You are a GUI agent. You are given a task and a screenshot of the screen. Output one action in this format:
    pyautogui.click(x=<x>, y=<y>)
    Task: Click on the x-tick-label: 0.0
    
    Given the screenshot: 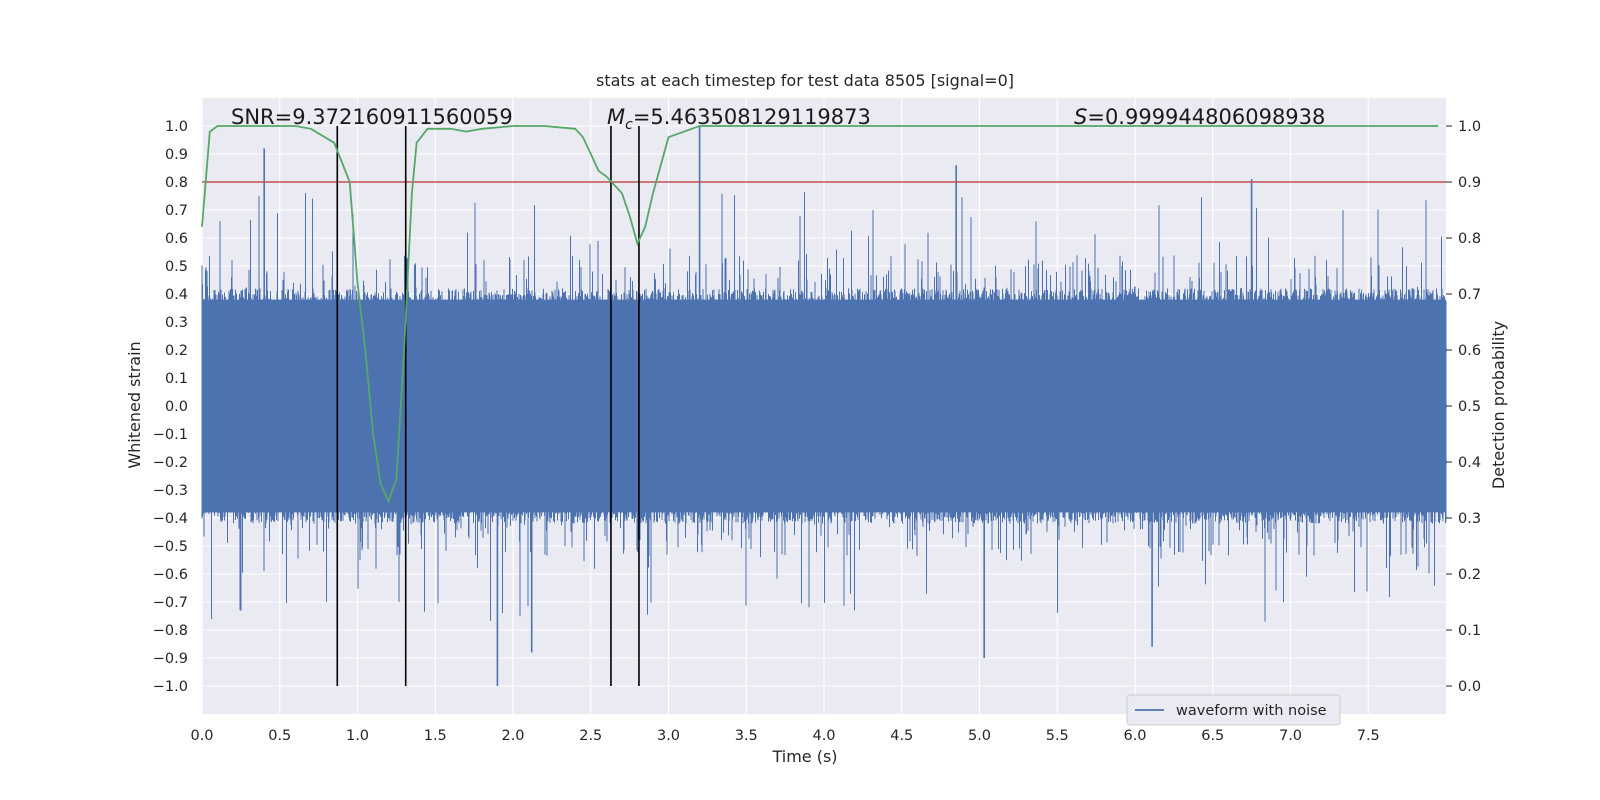 What is the action you would take?
    pyautogui.click(x=201, y=736)
    